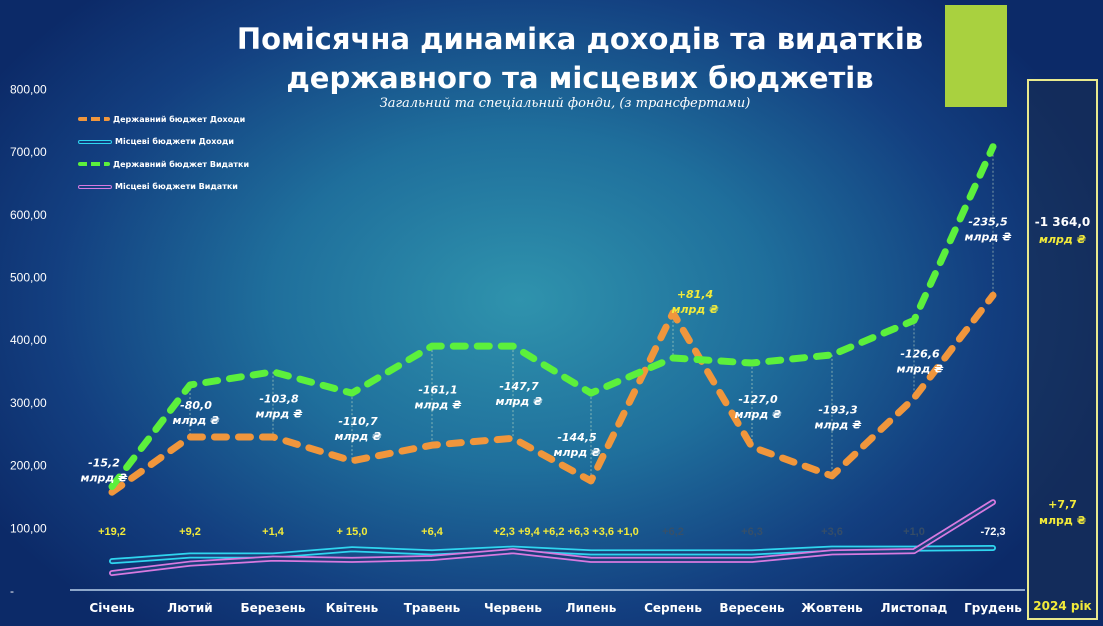  I want to click on x-tick-label: Лютий, so click(189, 608).